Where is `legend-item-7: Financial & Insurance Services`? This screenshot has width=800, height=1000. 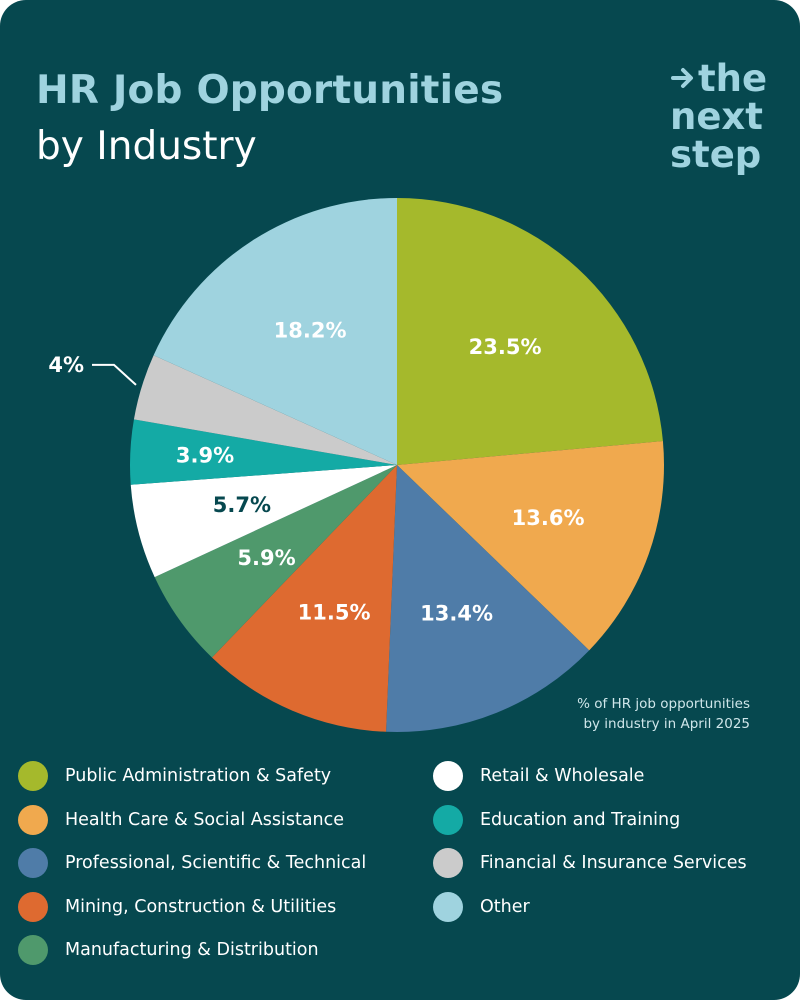 legend-item-7: Financial & Insurance Services is located at coordinates (590, 863).